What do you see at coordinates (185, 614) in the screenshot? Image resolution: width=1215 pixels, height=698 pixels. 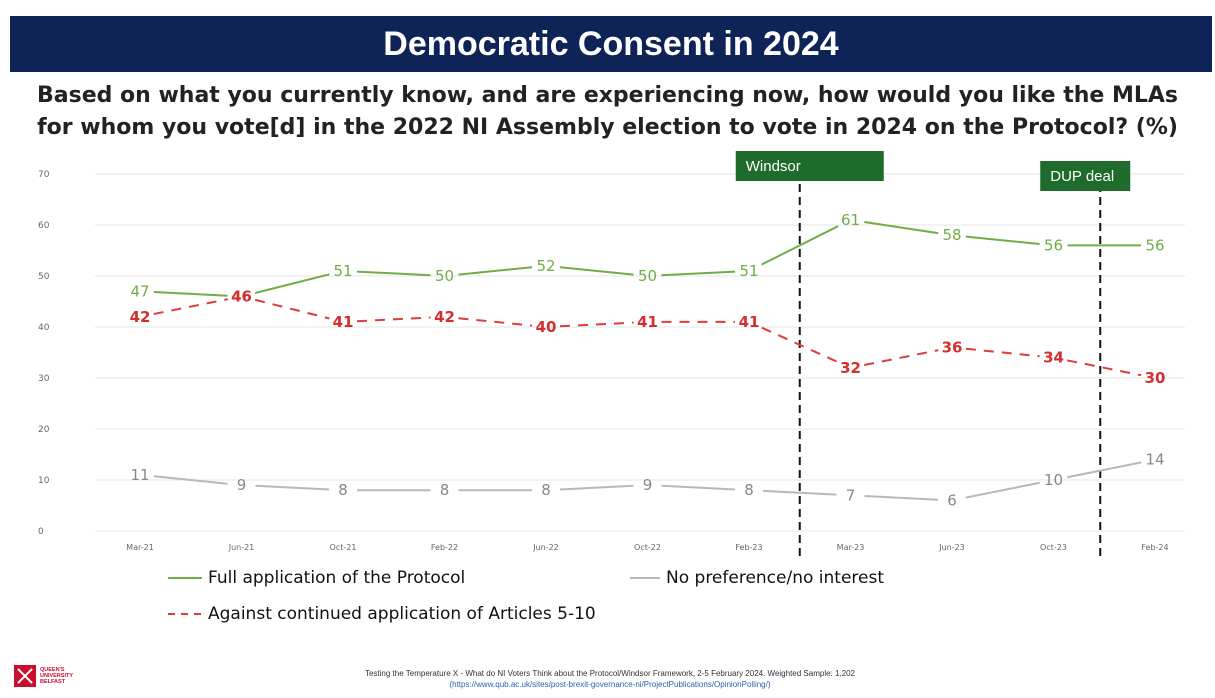 I see `legend-swatch-red` at bounding box center [185, 614].